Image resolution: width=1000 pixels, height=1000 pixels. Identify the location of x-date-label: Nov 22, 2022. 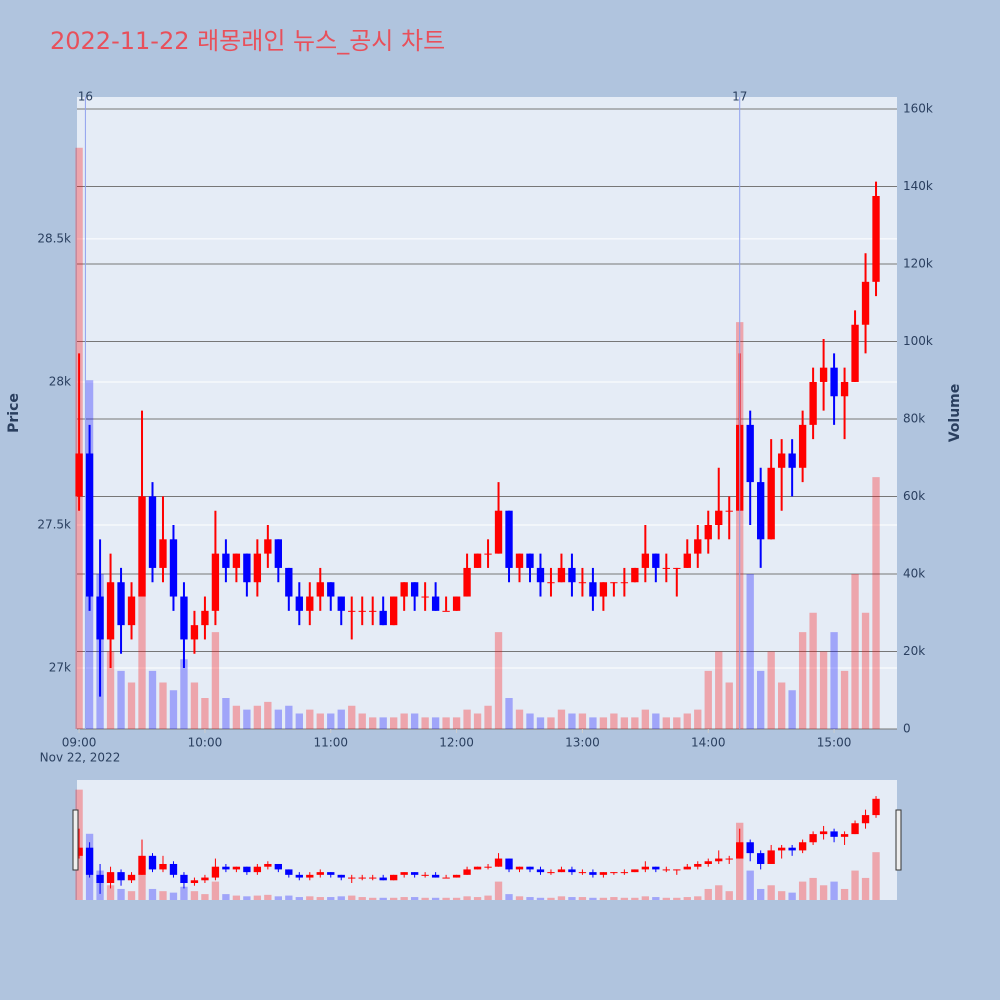
(80, 758).